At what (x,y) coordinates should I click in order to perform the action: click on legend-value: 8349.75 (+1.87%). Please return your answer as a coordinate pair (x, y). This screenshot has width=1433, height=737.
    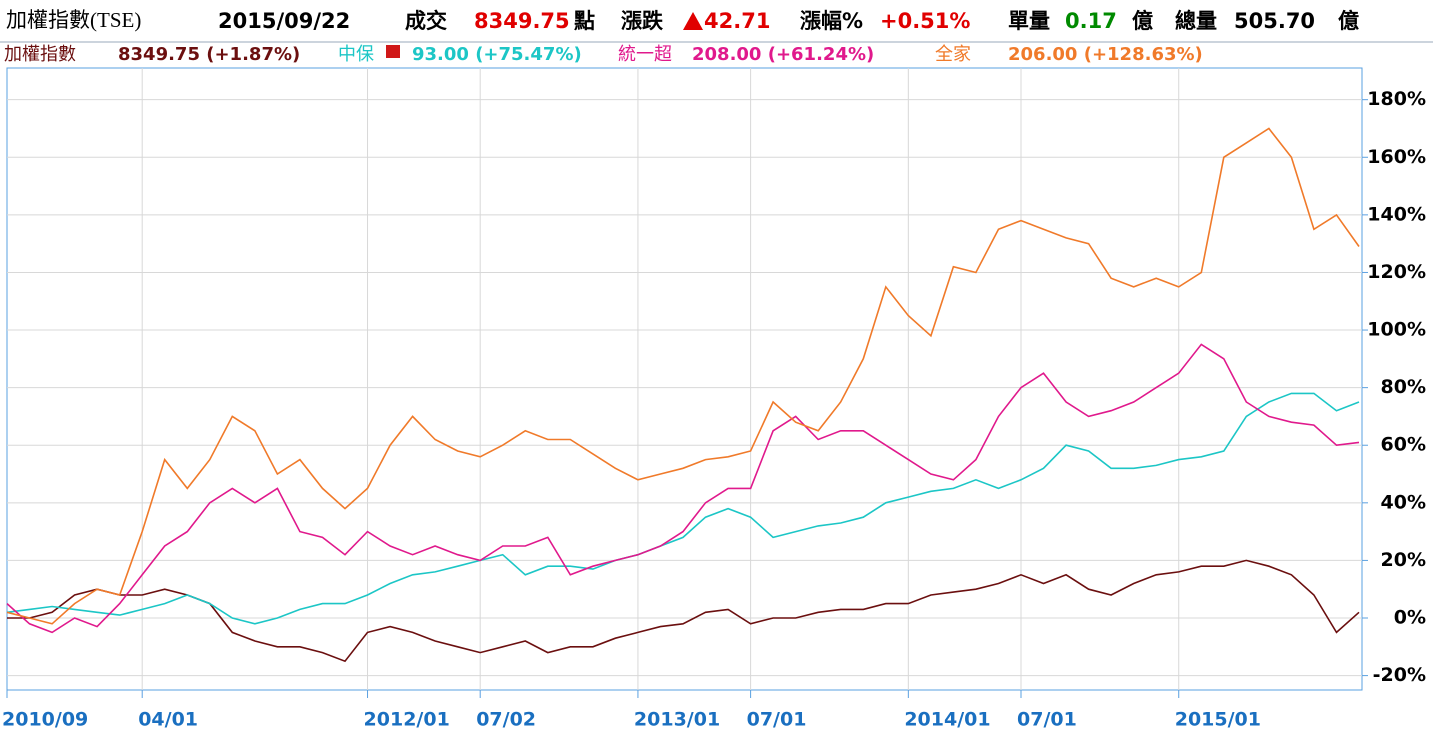
    Looking at the image, I should click on (209, 54).